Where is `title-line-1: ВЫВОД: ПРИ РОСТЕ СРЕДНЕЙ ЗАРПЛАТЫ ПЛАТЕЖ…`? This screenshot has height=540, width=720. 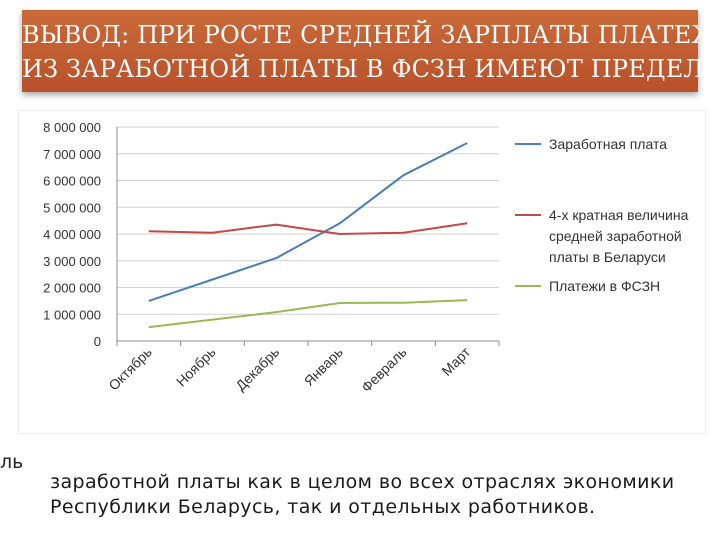 title-line-1: ВЫВОД: ПРИ РОСТЕ СРЕДНЕЙ ЗАРПЛАТЫ ПЛАТЕЖ… is located at coordinates (371, 35).